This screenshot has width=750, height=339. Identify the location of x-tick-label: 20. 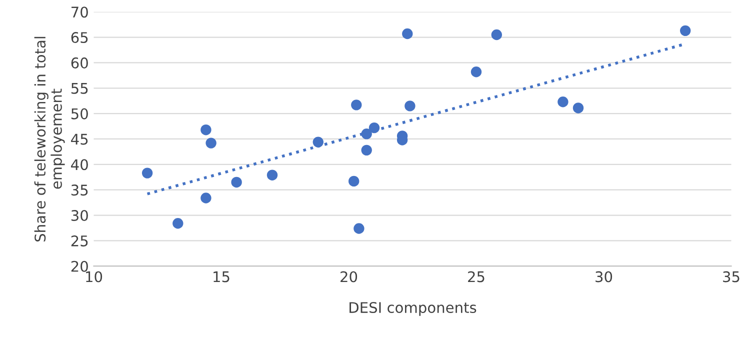
(349, 276).